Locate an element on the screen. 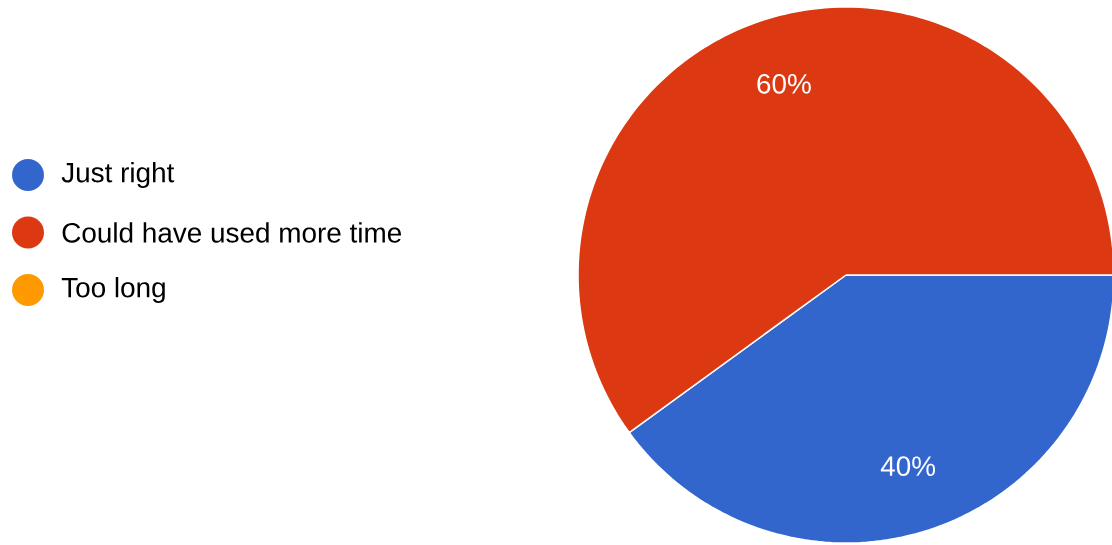 This screenshot has height=545, width=1112. legend-label: Could have used more time is located at coordinates (231, 232).